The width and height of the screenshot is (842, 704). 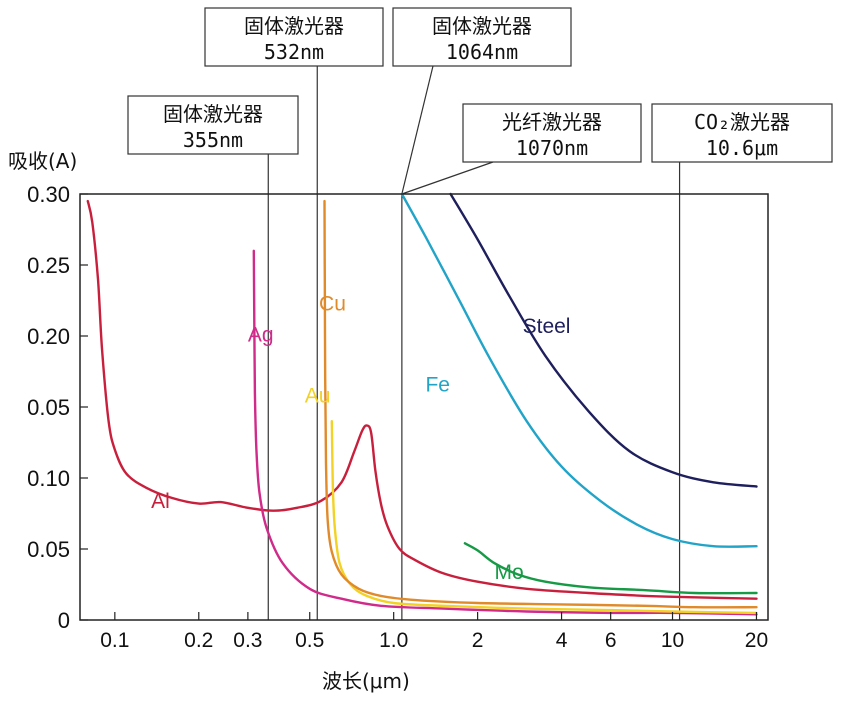 I want to click on annotation-wavelength: 355nm, so click(x=213, y=140).